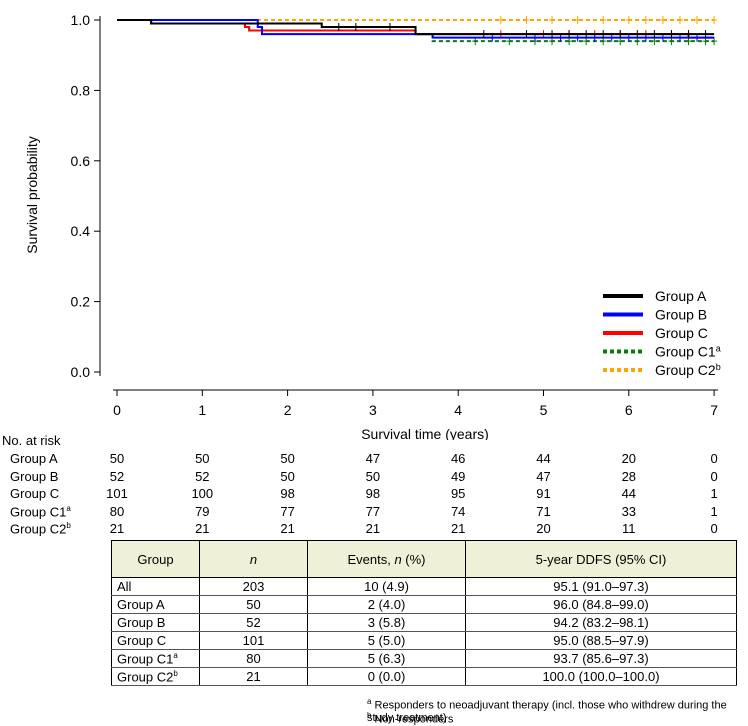 The image size is (748, 726). Describe the element at coordinates (629, 476) in the screenshot. I see `risk-cell: 28` at that location.